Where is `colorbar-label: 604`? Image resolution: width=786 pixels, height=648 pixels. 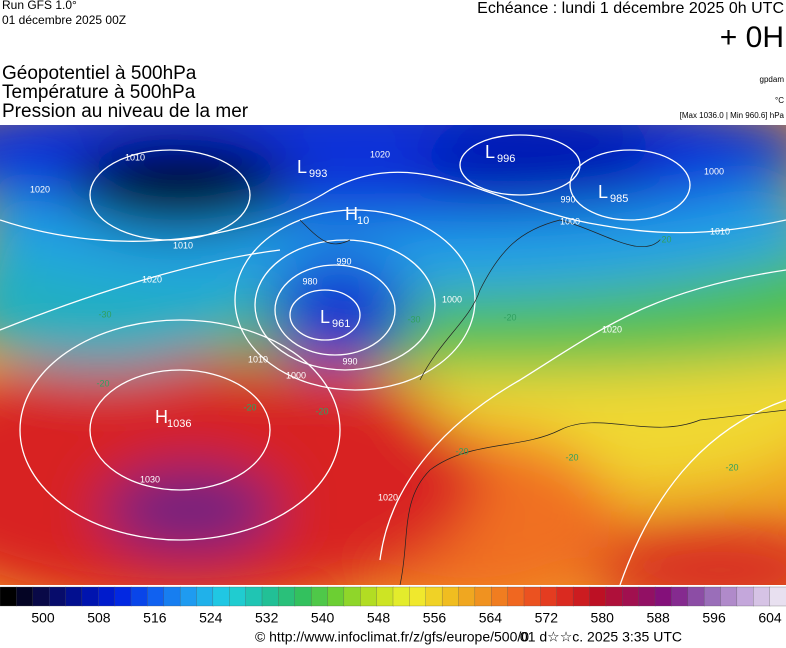 colorbar-label: 604 is located at coordinates (770, 618).